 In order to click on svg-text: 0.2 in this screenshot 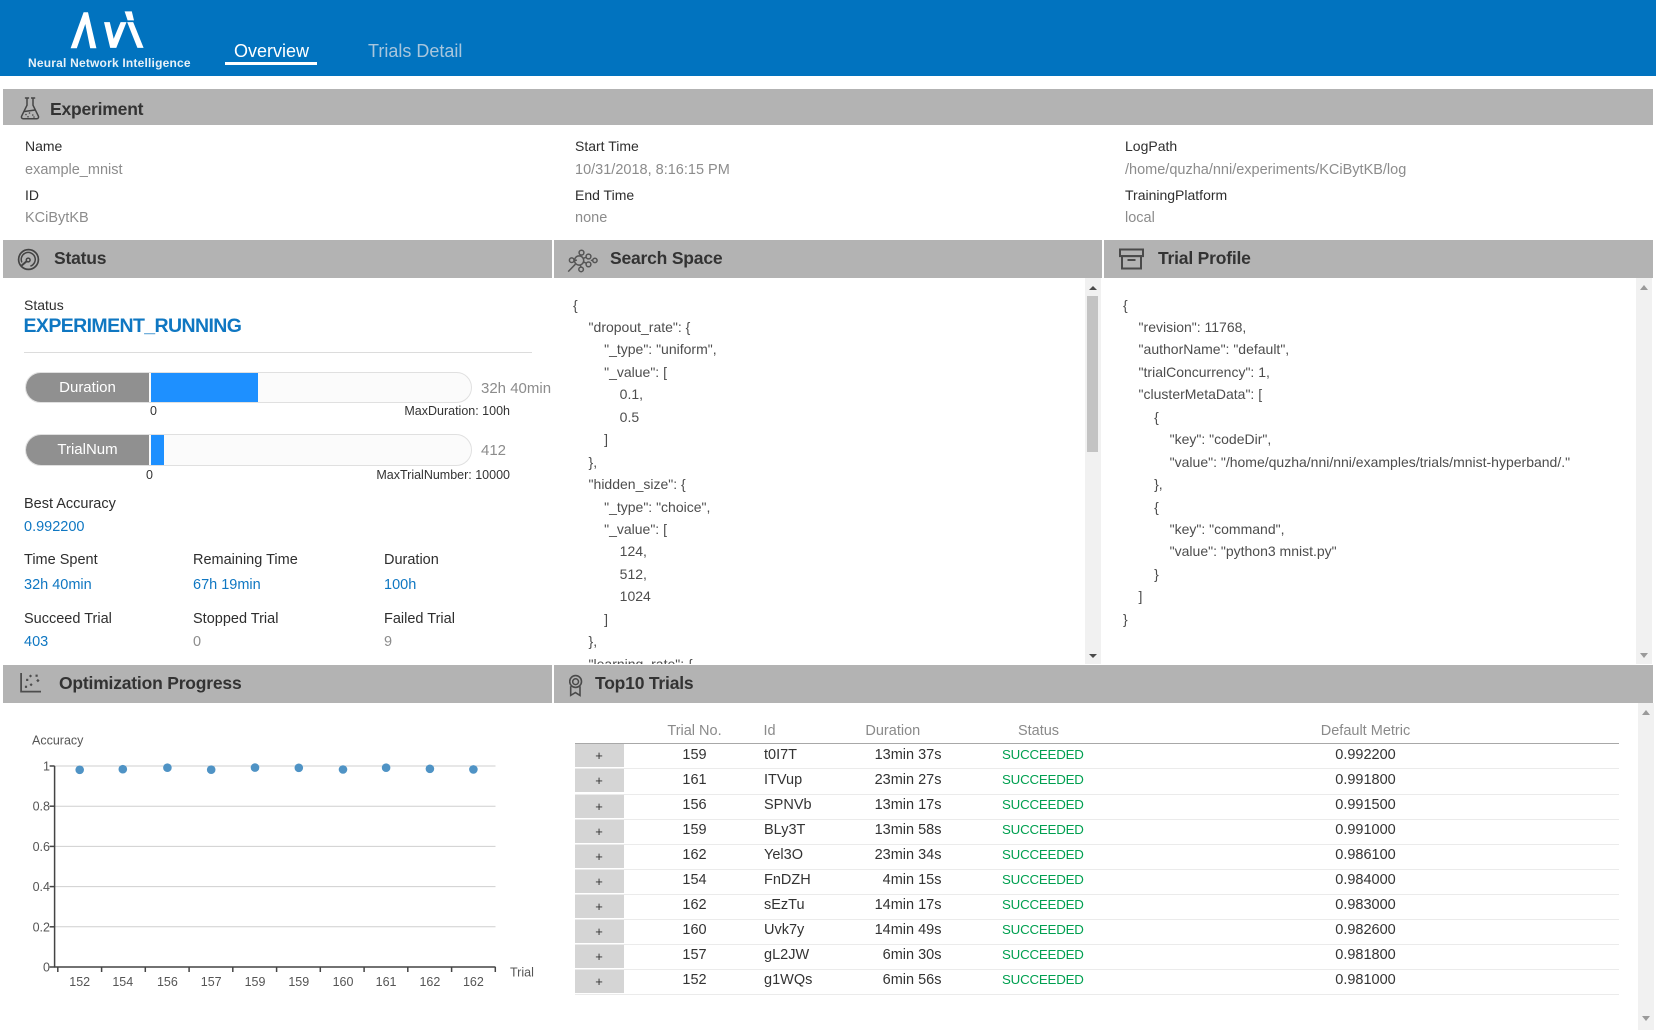, I will do `click(41, 927)`.